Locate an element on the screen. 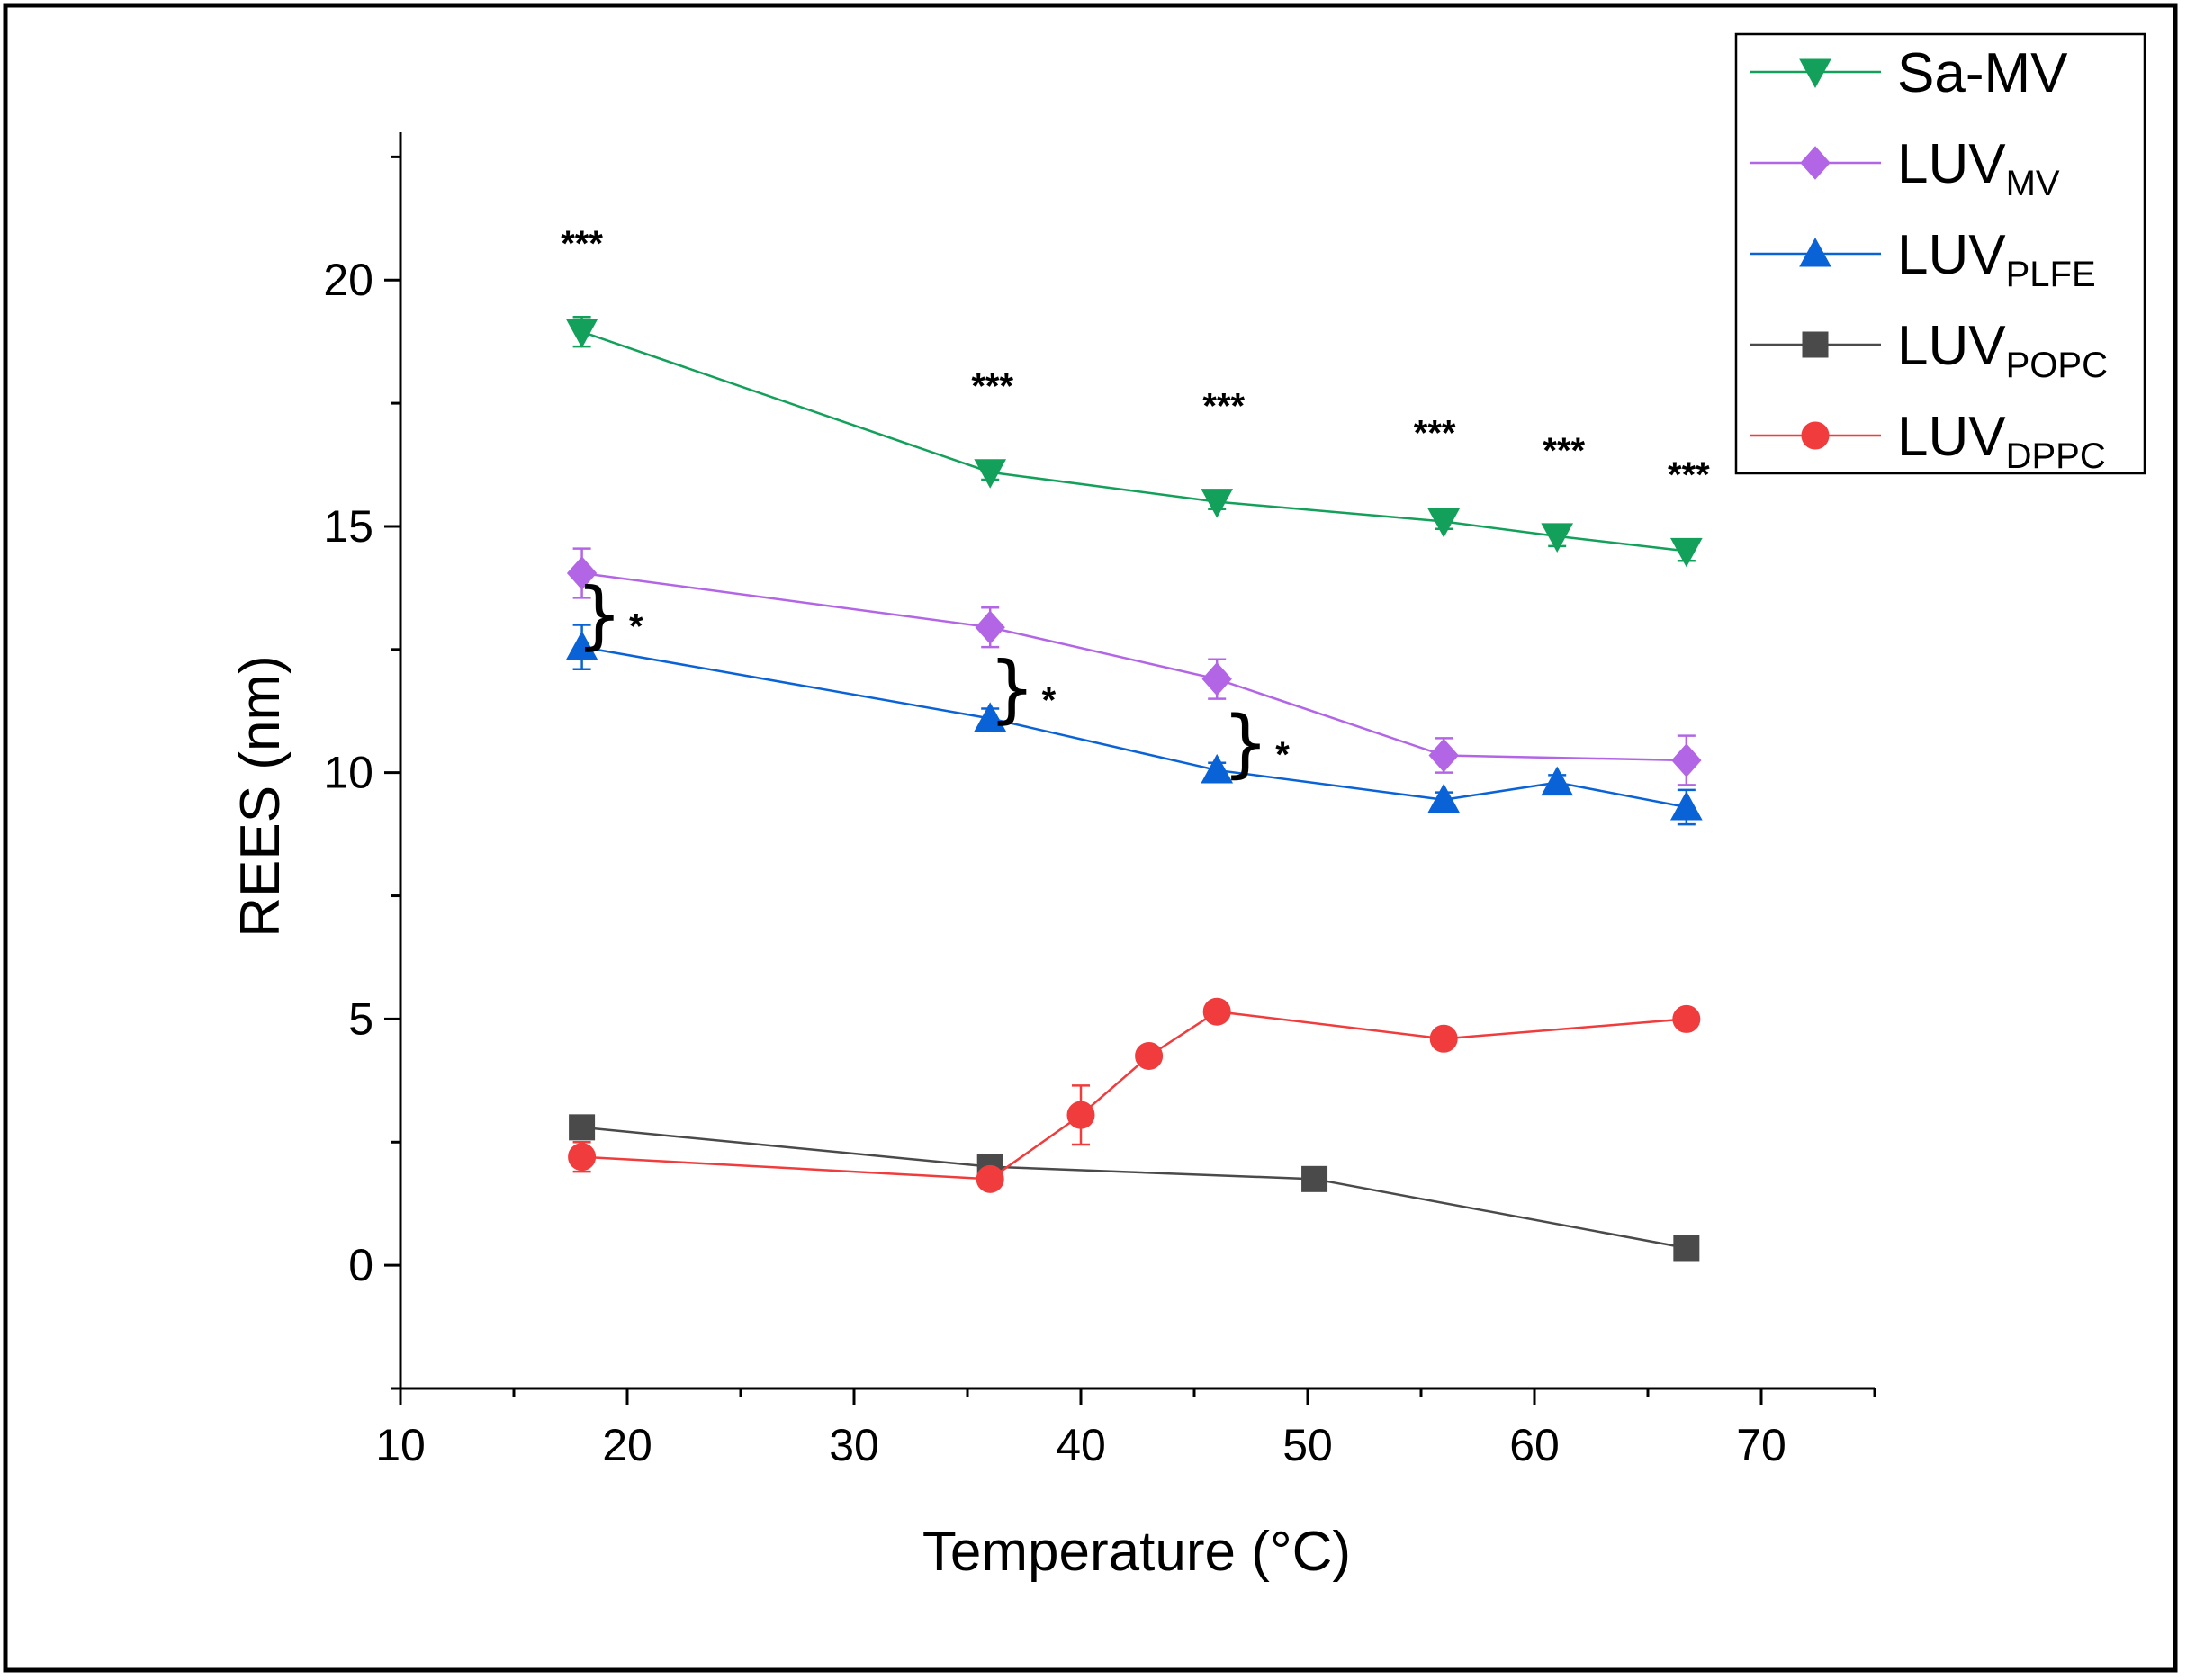 The image size is (2186, 1680). series-luvmv is located at coordinates (1134, 666).